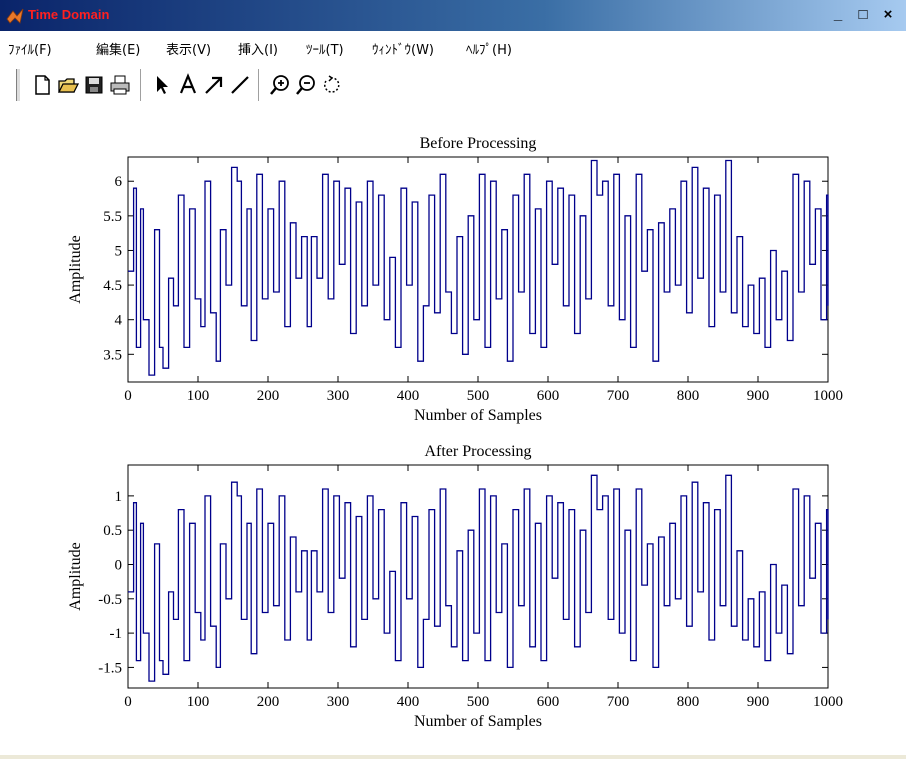 This screenshot has width=906, height=759. What do you see at coordinates (453, 85) in the screenshot?
I see `toolbar` at bounding box center [453, 85].